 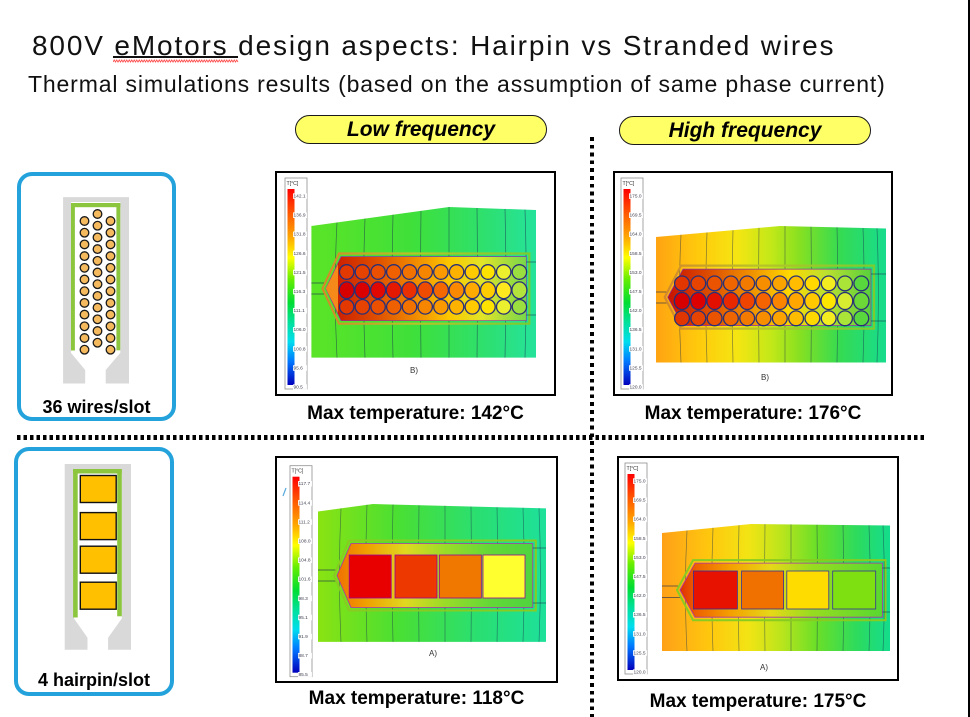 I want to click on svg-text: 126.6, so click(x=300, y=254).